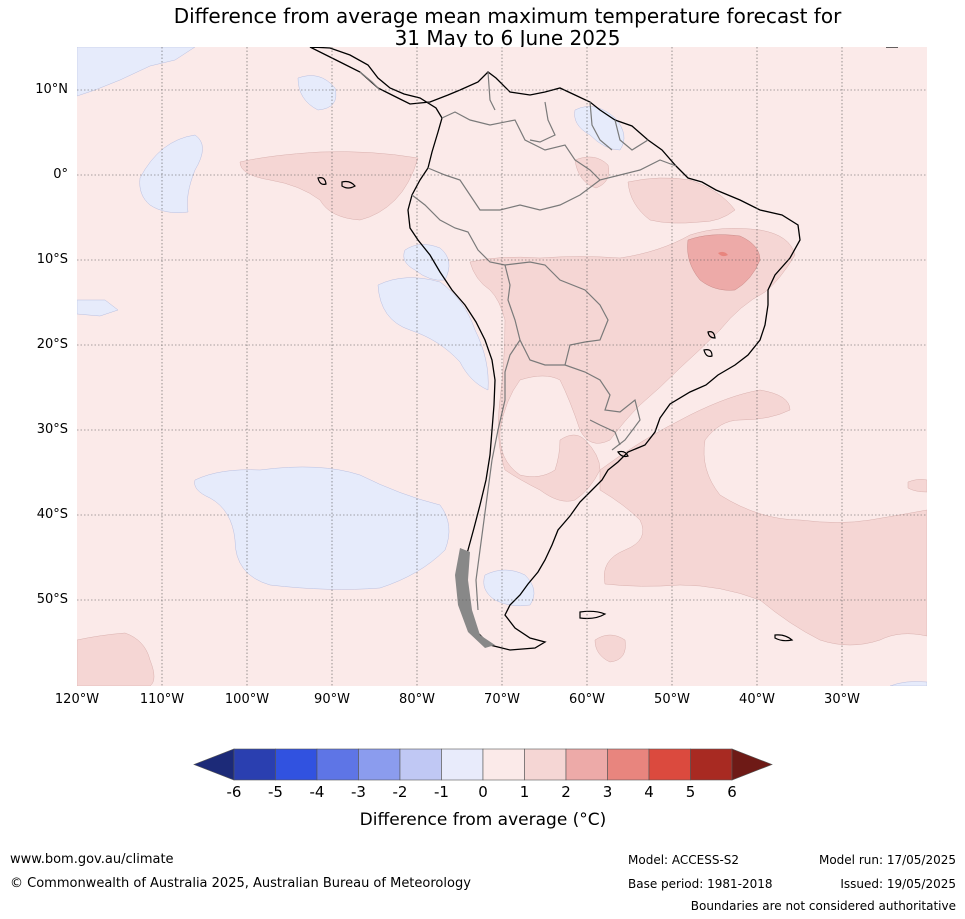  What do you see at coordinates (92, 859) in the screenshot?
I see `footer-url: www.bom.gov.au/climate` at bounding box center [92, 859].